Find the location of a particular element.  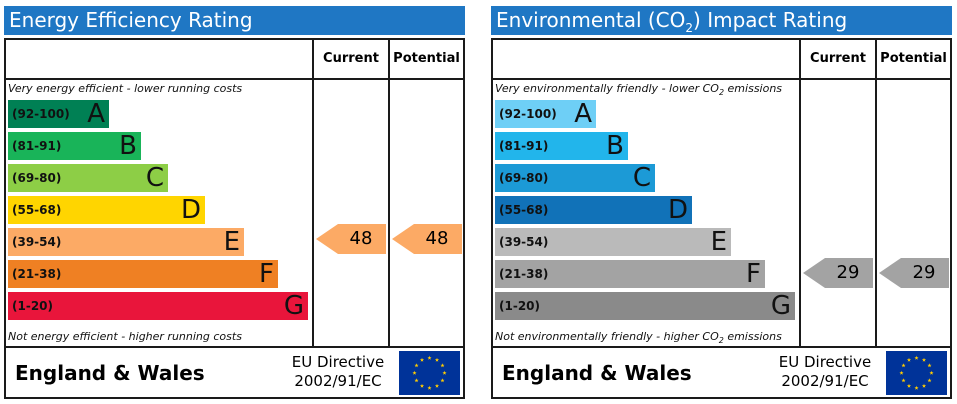

current-rating-value: 29 is located at coordinates (848, 272).